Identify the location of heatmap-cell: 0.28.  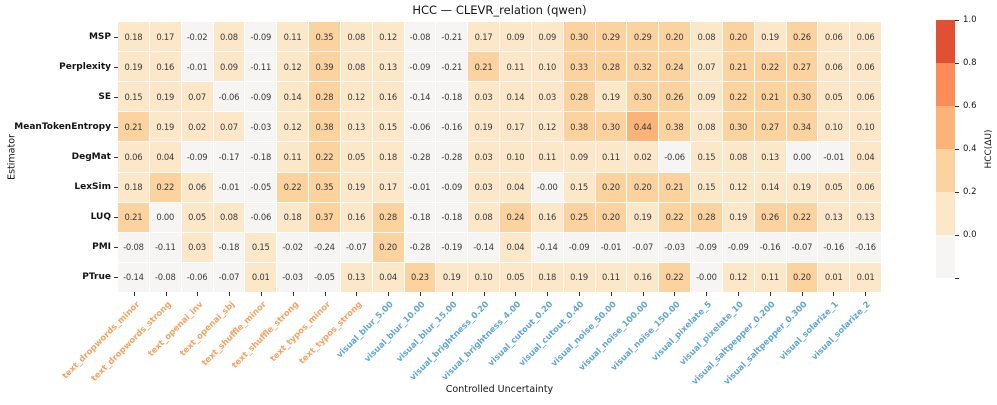
(706, 217).